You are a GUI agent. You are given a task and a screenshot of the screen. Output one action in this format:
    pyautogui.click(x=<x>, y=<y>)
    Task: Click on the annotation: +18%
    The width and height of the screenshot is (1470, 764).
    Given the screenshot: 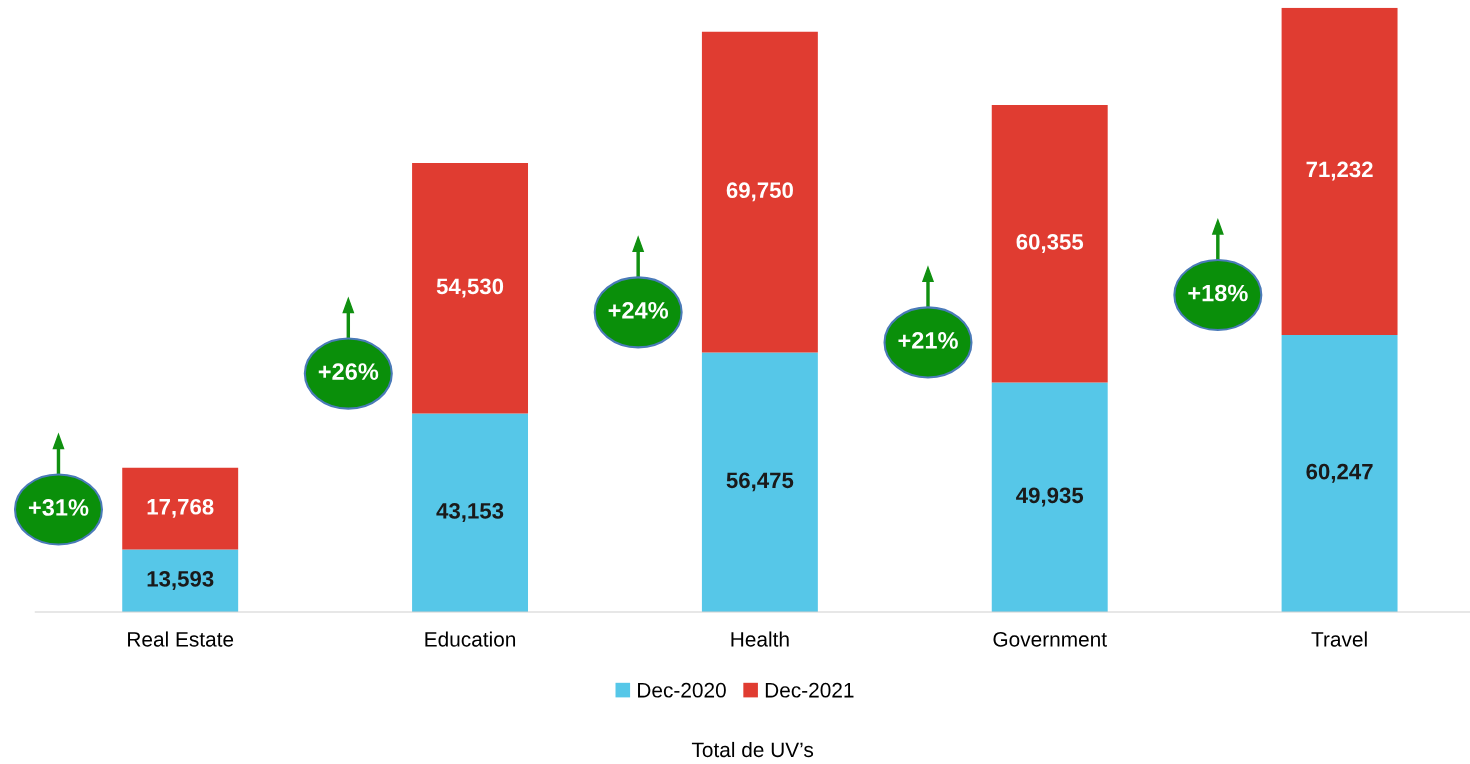 What is the action you would take?
    pyautogui.click(x=1218, y=293)
    